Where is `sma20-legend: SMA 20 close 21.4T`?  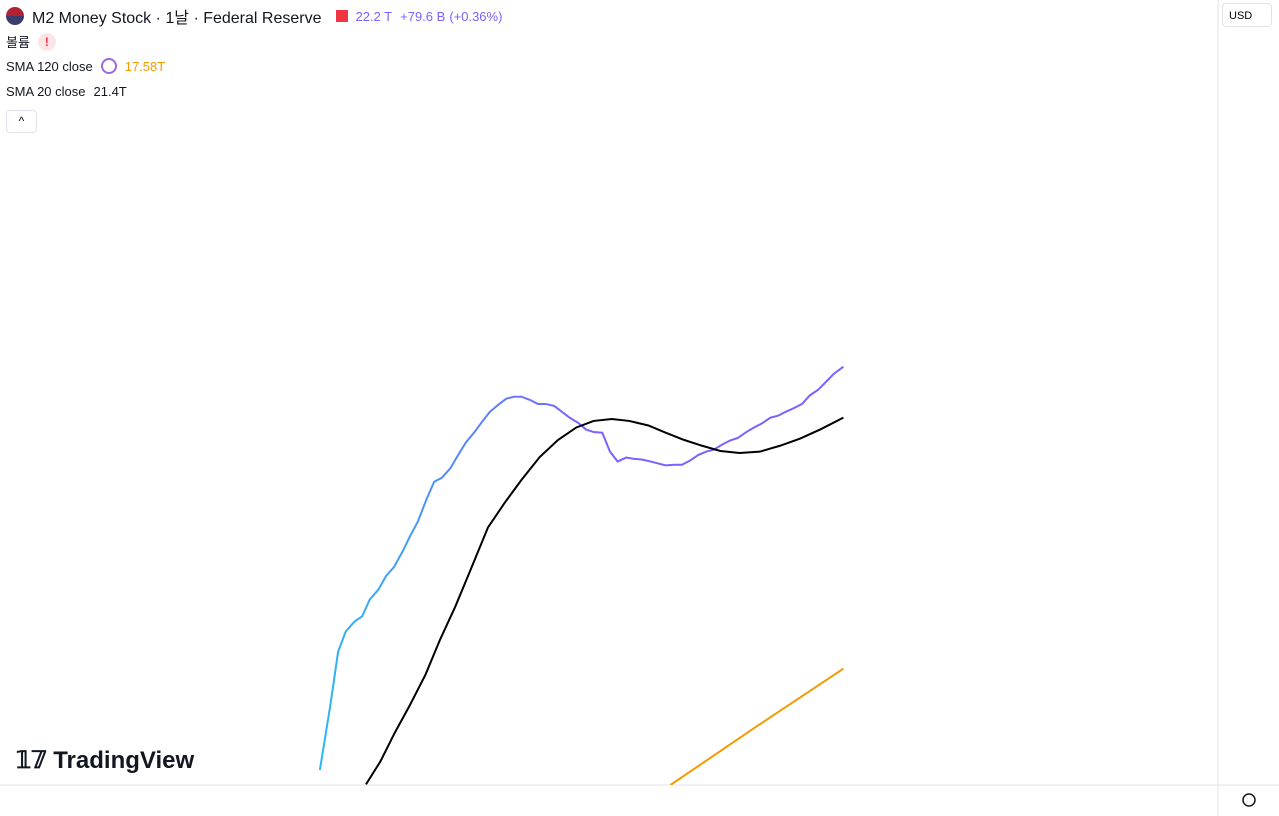
sma20-legend: SMA 20 close 21.4T is located at coordinates (66, 91).